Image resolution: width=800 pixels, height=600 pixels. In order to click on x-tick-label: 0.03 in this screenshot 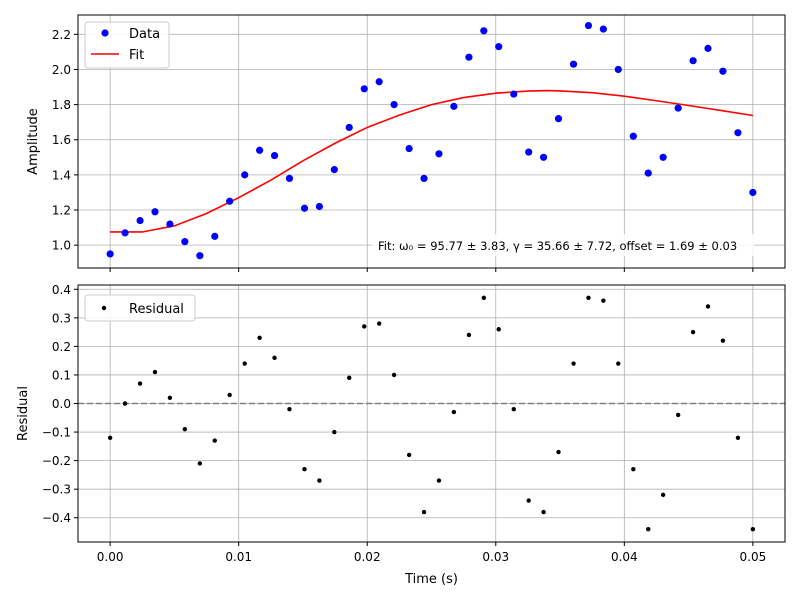, I will do `click(495, 557)`.